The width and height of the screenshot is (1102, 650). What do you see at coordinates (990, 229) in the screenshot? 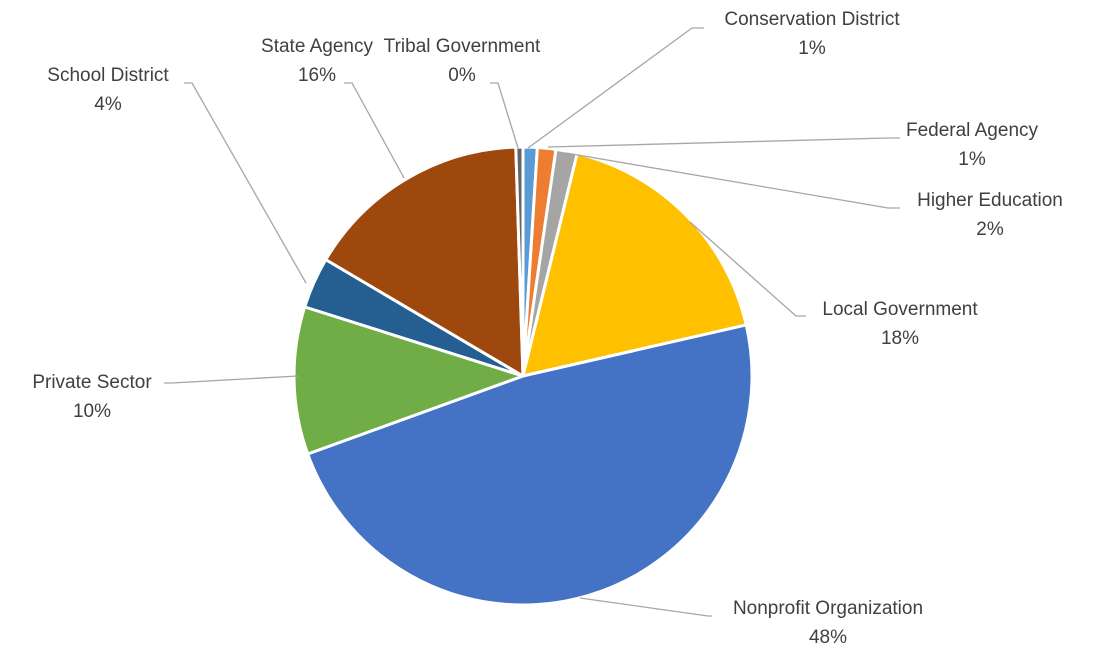
I see `data-label-percent: 2%` at bounding box center [990, 229].